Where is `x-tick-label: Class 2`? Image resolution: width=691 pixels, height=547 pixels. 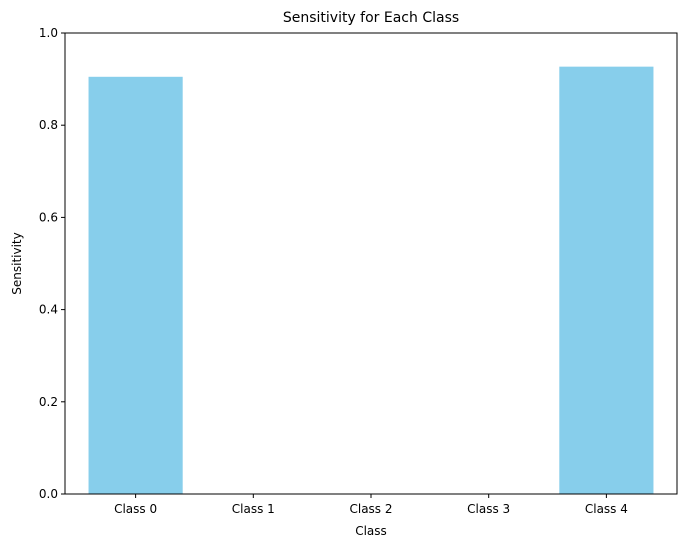 x-tick-label: Class 2 is located at coordinates (370, 509).